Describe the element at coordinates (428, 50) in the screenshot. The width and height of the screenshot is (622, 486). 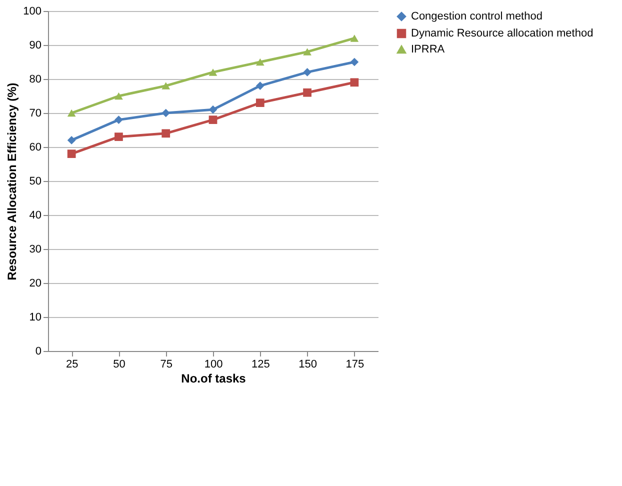
I see `legend-label: IPRRA` at that location.